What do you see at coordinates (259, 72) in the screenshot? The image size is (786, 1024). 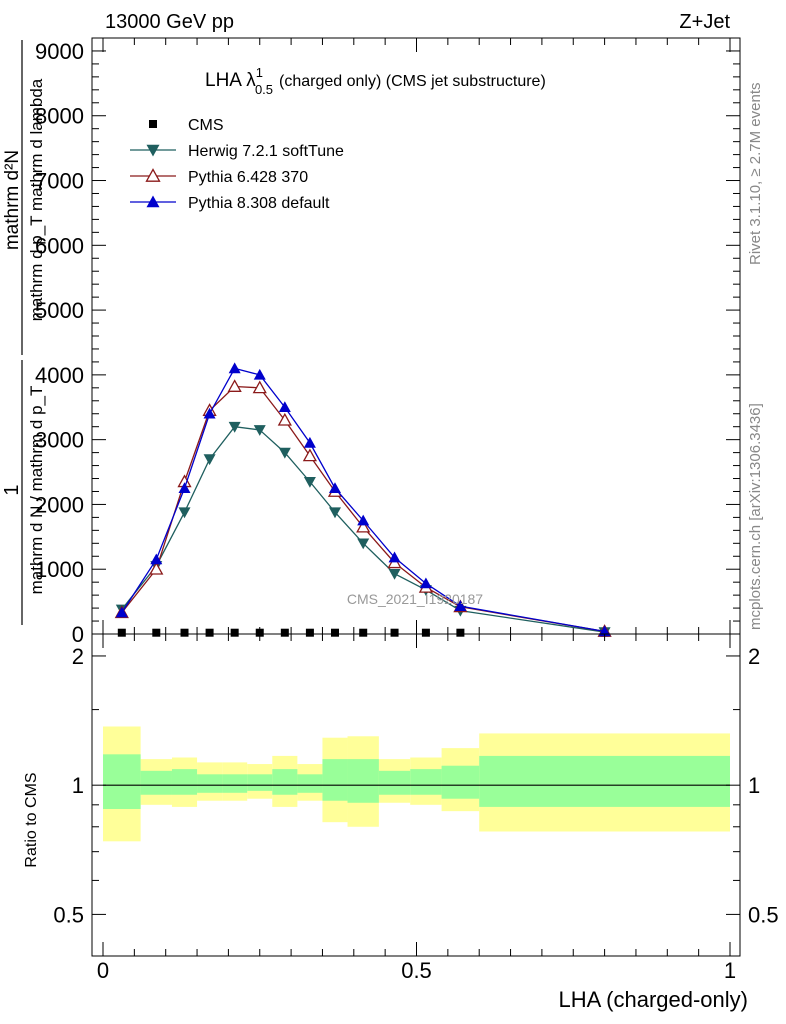 I see `plot-title-sup: 1` at bounding box center [259, 72].